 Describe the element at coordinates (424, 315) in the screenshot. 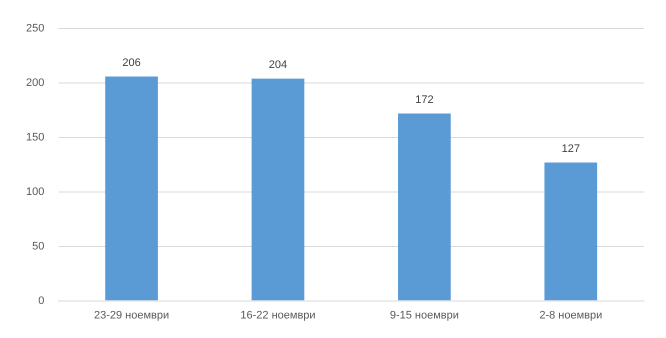

I see `x-tick-label: 9-15 ноември` at that location.